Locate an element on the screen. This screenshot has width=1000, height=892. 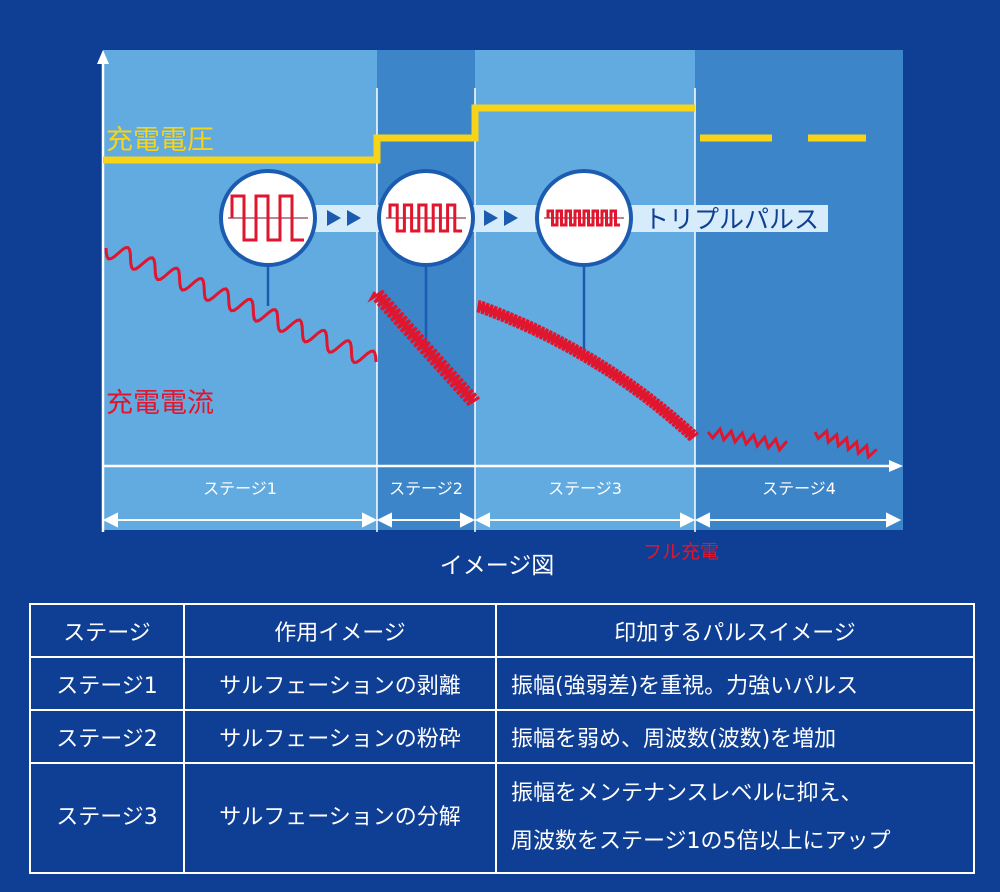
square-wave-stage3 is located at coordinates (583, 218).